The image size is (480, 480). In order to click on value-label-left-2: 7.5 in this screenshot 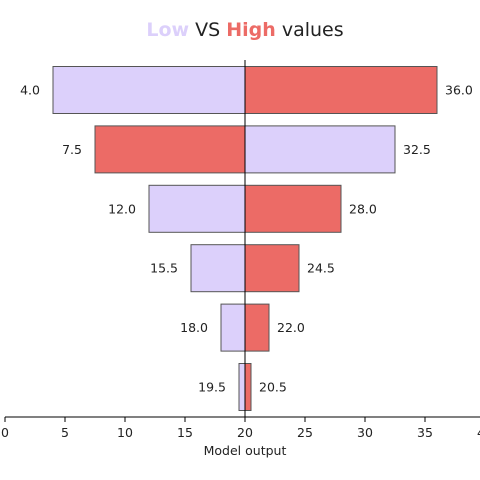, I will do `click(72, 149)`.